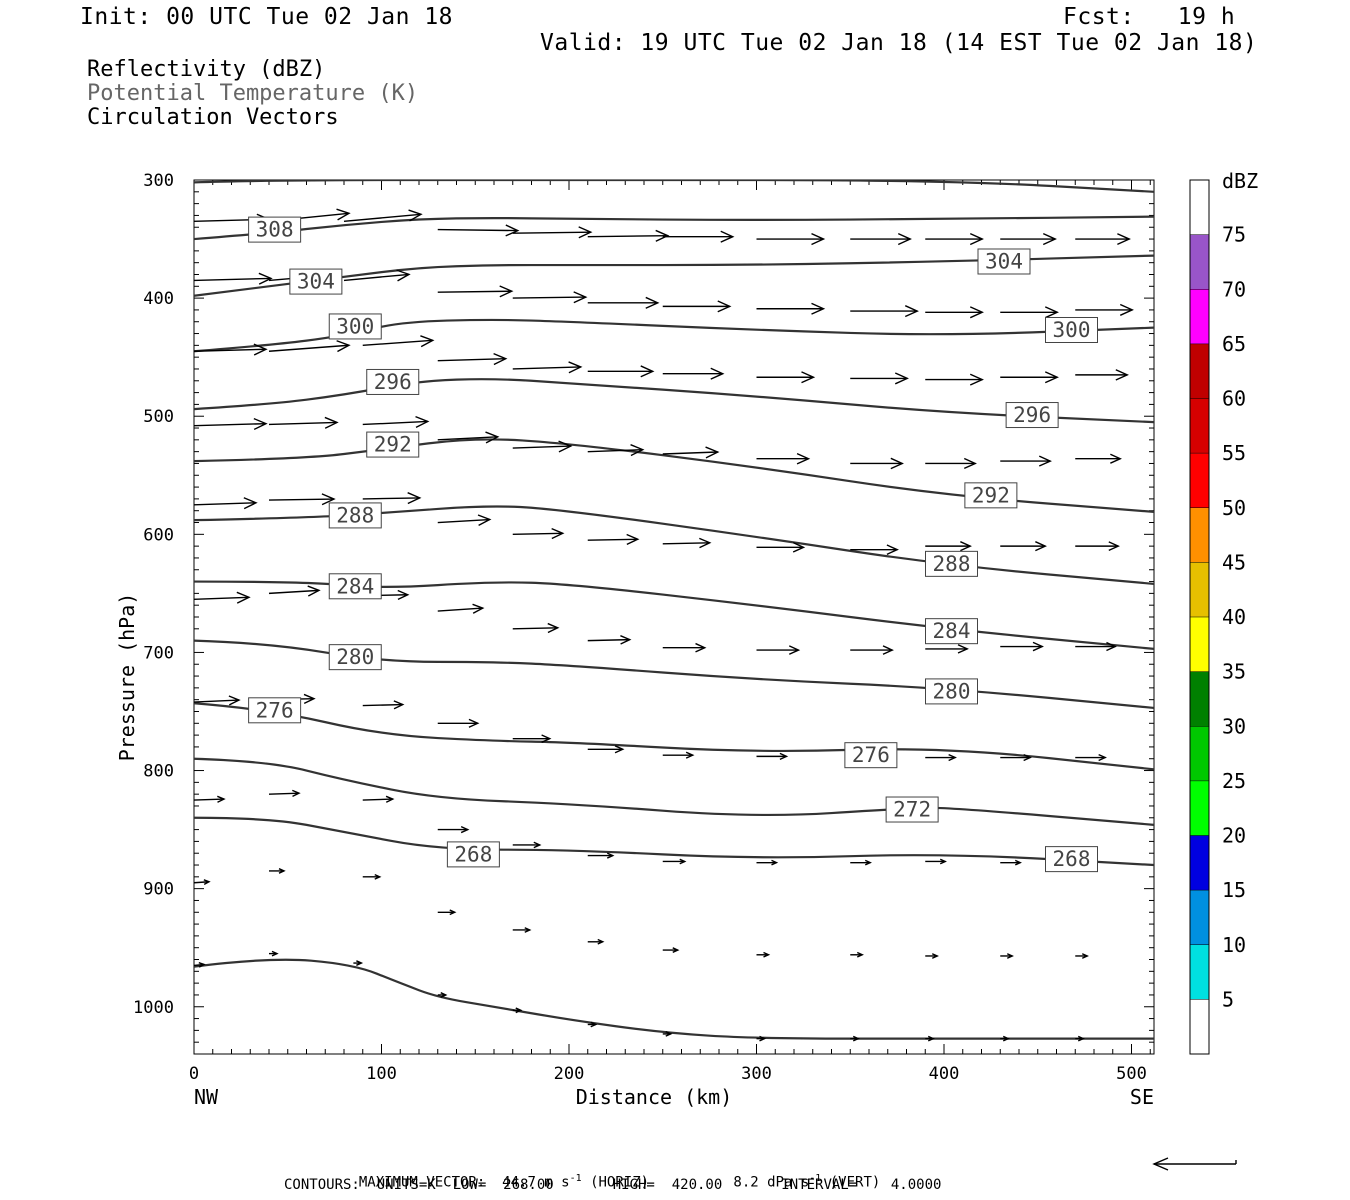  I want to click on init-time: Init: 00 UTC Tue 02 Jan 18, so click(267, 17).